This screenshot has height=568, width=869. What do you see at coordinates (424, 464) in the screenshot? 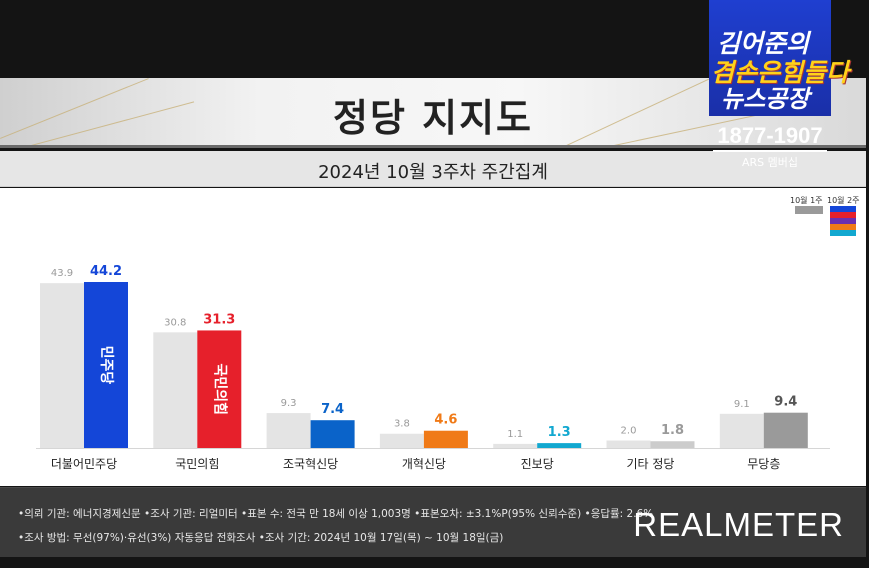
I see `category-label-3: 개혁신당` at bounding box center [424, 464].